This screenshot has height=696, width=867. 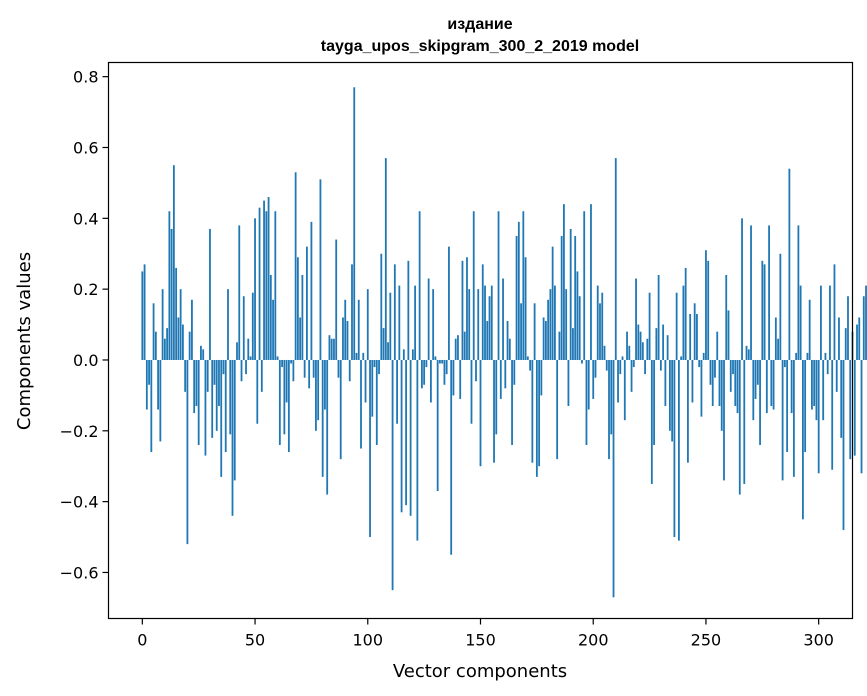 I want to click on x-tick-label: 250, so click(x=706, y=640).